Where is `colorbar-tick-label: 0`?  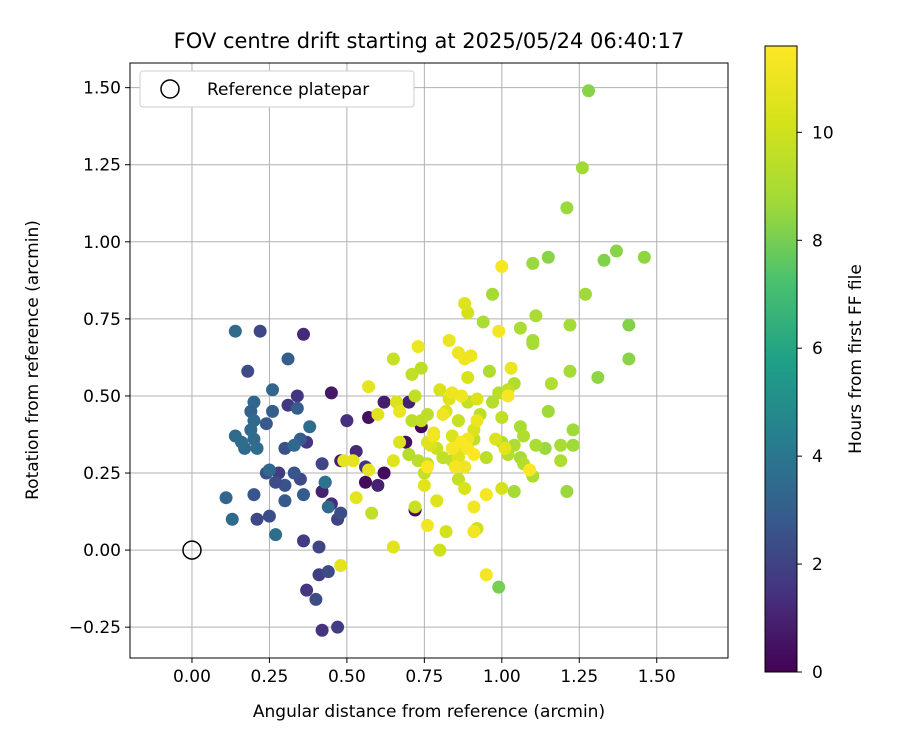
colorbar-tick-label: 0 is located at coordinates (817, 673).